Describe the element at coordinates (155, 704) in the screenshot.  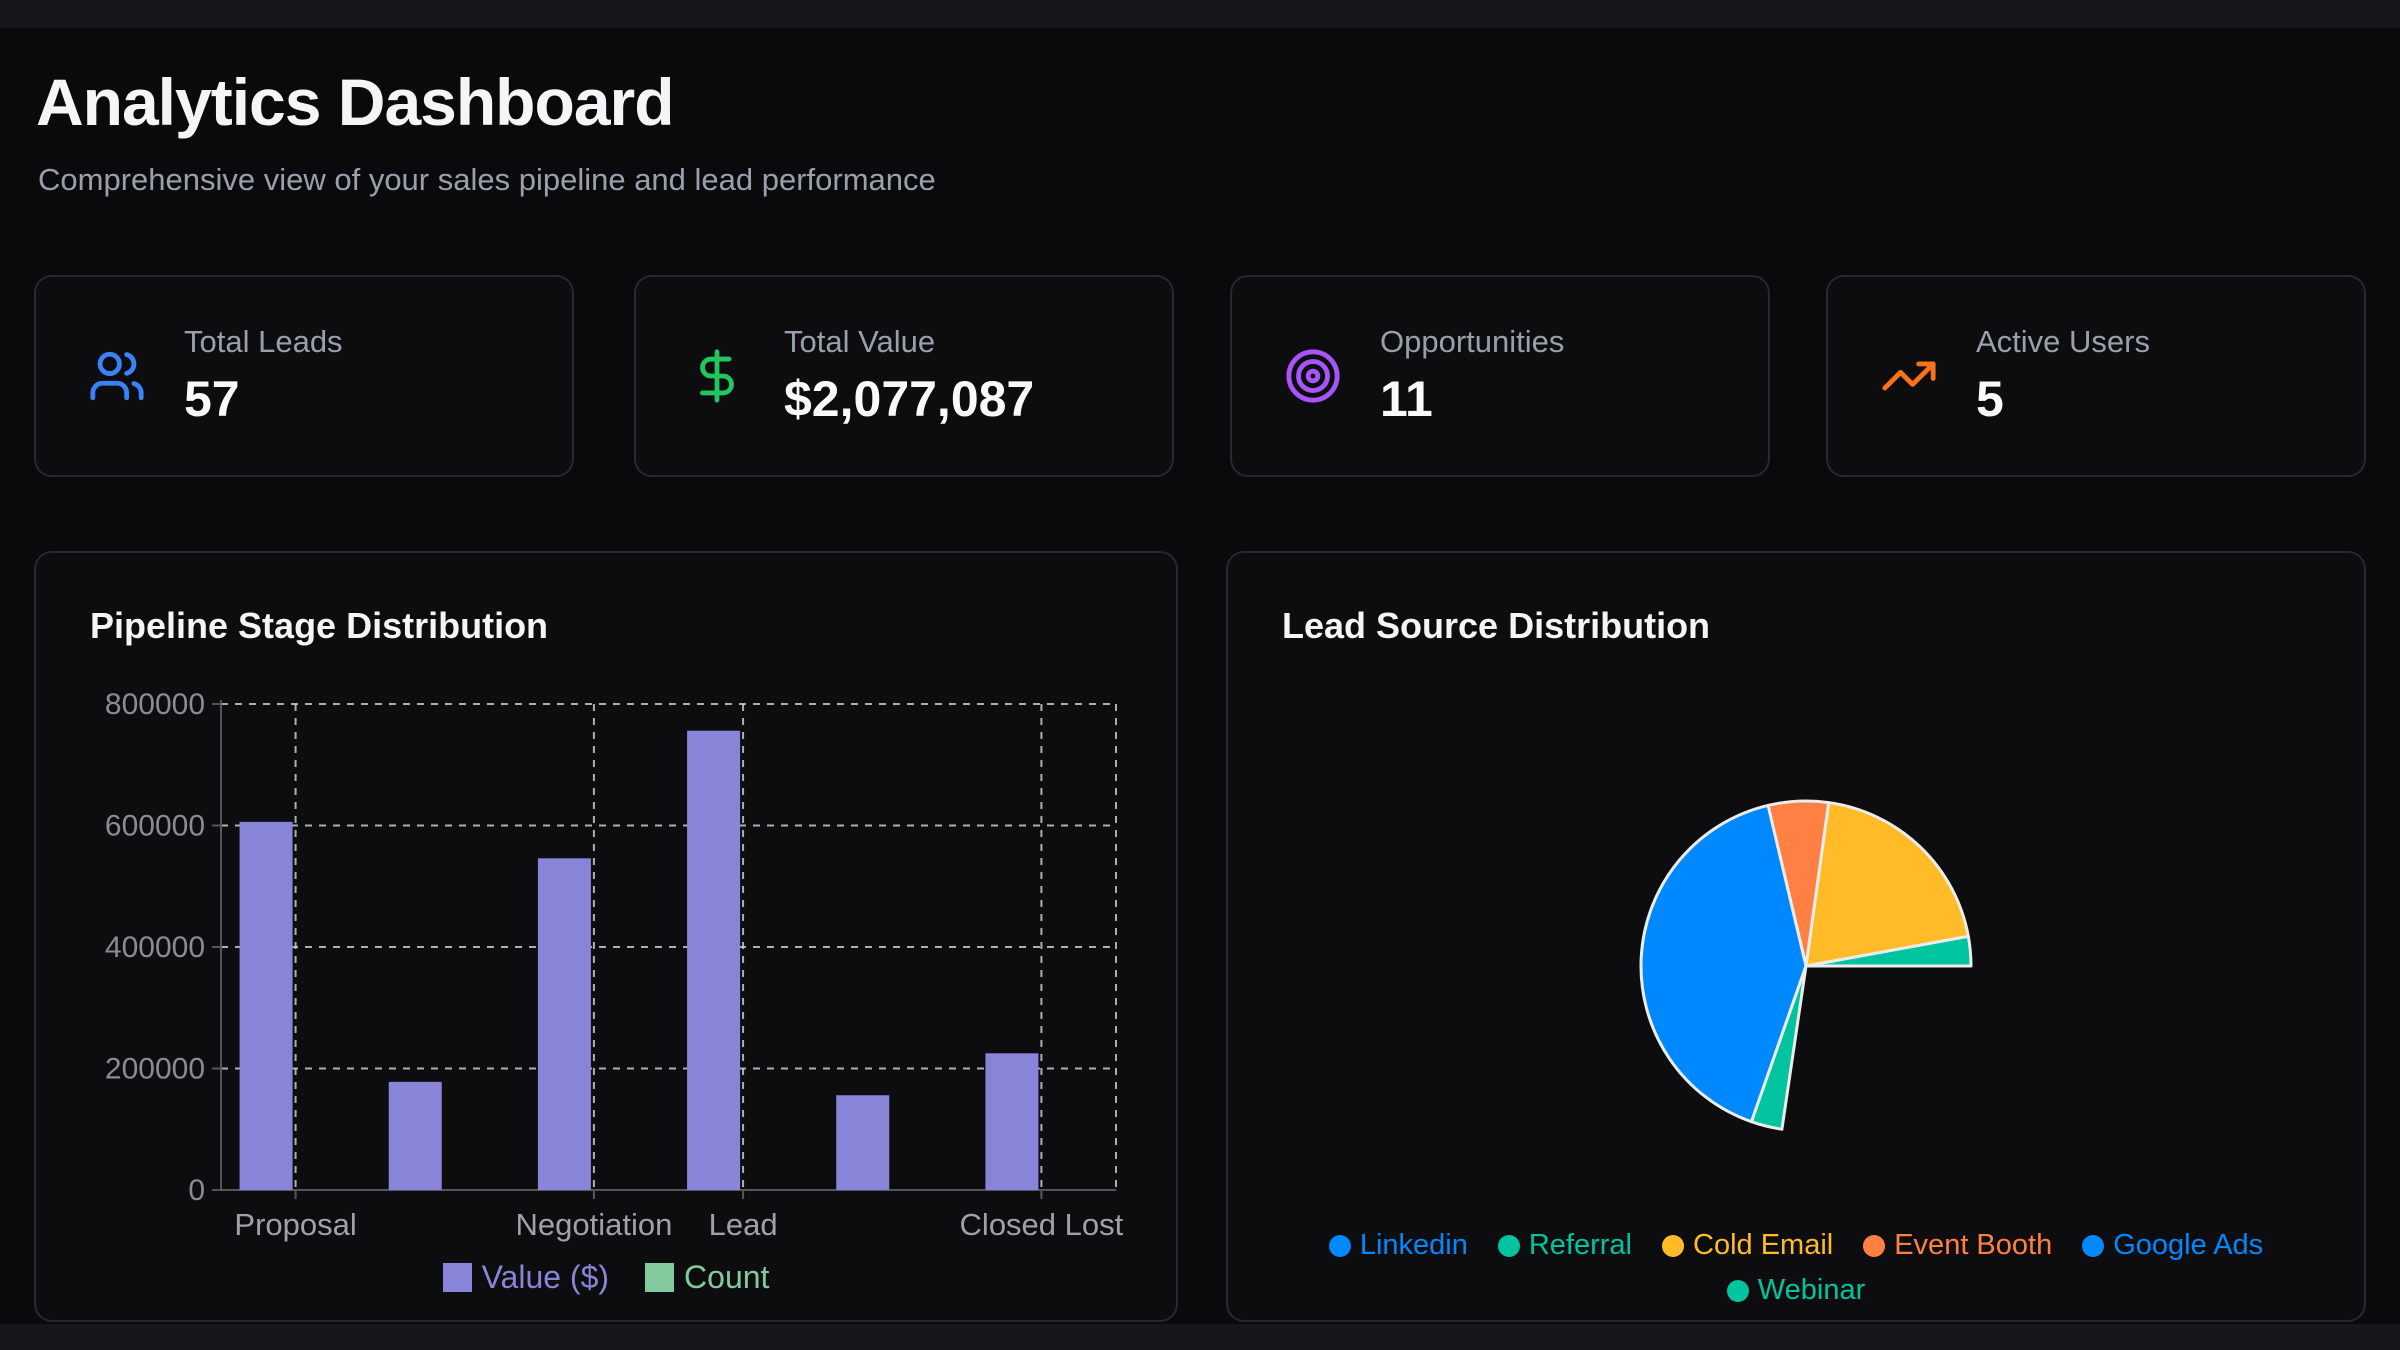
I see `svg-text: 800000` at that location.